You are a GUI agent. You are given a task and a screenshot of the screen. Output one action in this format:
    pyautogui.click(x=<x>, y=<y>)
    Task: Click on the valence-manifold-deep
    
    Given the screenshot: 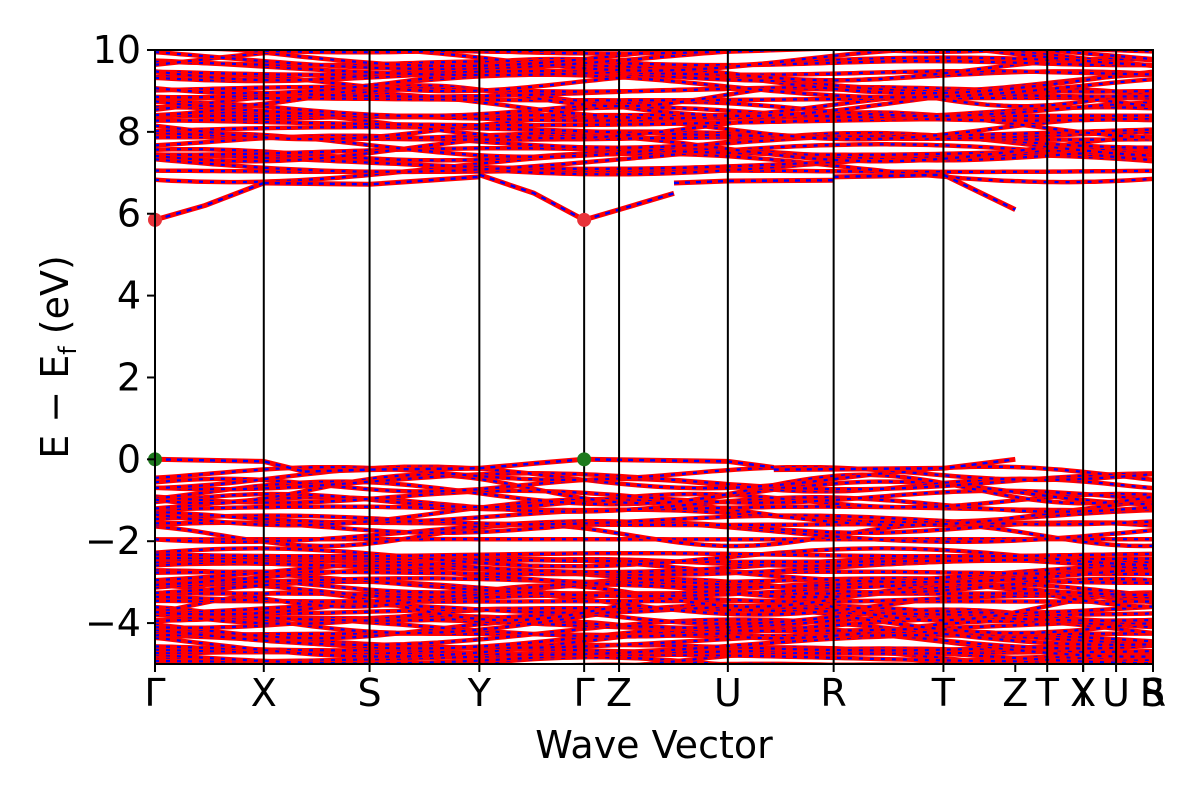 What is the action you would take?
    pyautogui.click(x=654, y=605)
    